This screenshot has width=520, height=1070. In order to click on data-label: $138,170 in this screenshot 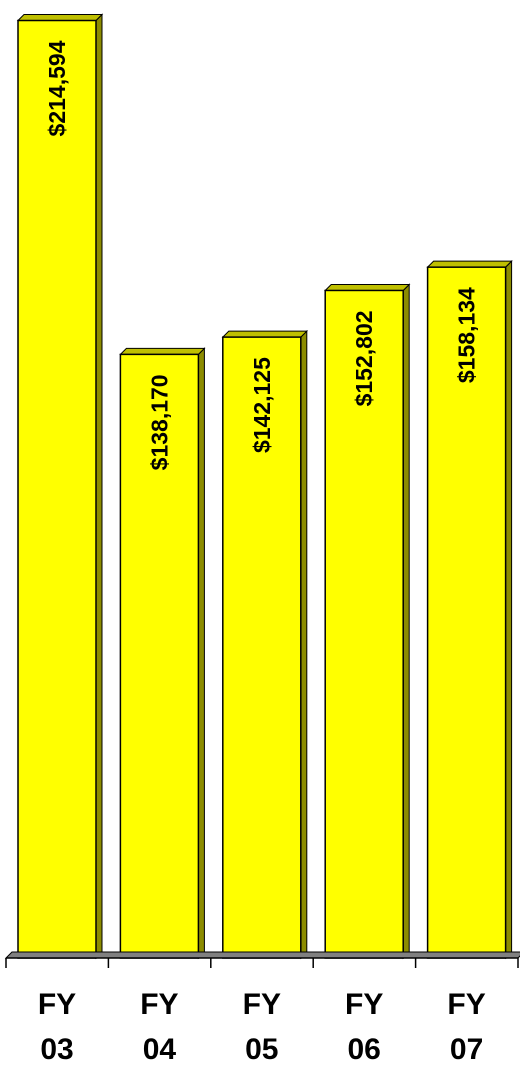, I will do `click(159, 422)`.